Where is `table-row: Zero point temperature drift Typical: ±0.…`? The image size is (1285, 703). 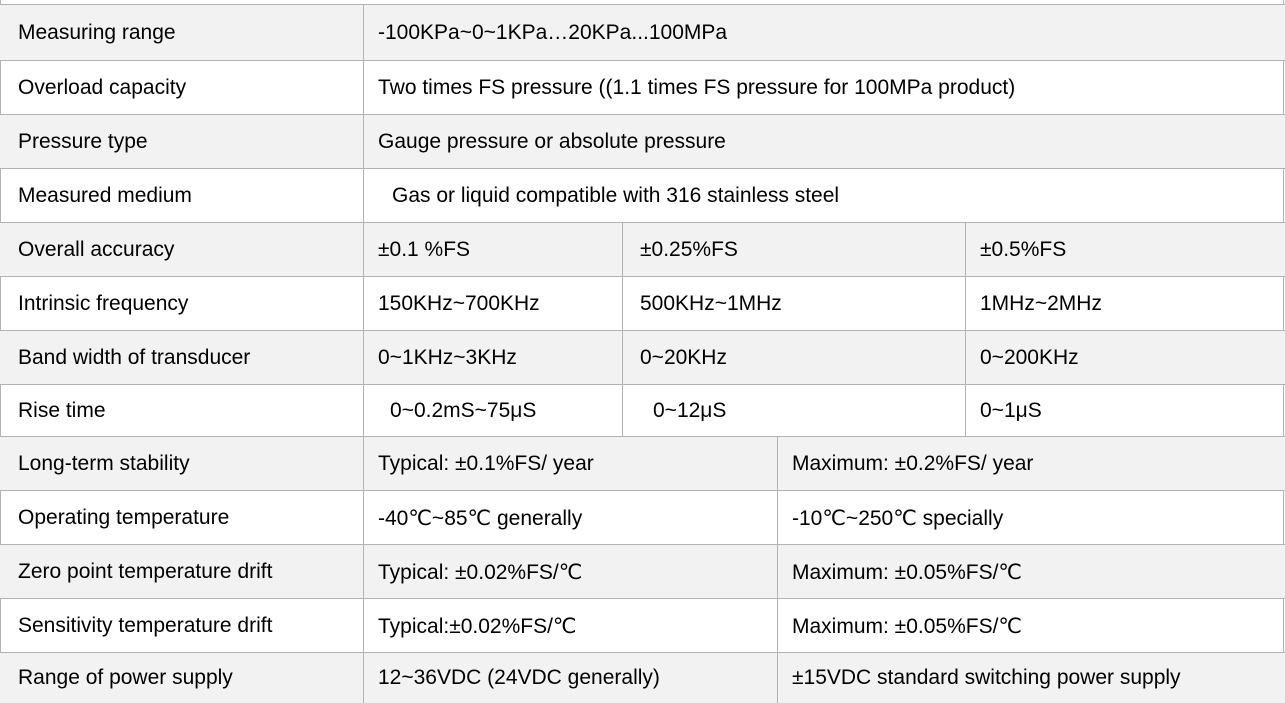
table-row: Zero point temperature drift Typical: ±0.… is located at coordinates (642, 571).